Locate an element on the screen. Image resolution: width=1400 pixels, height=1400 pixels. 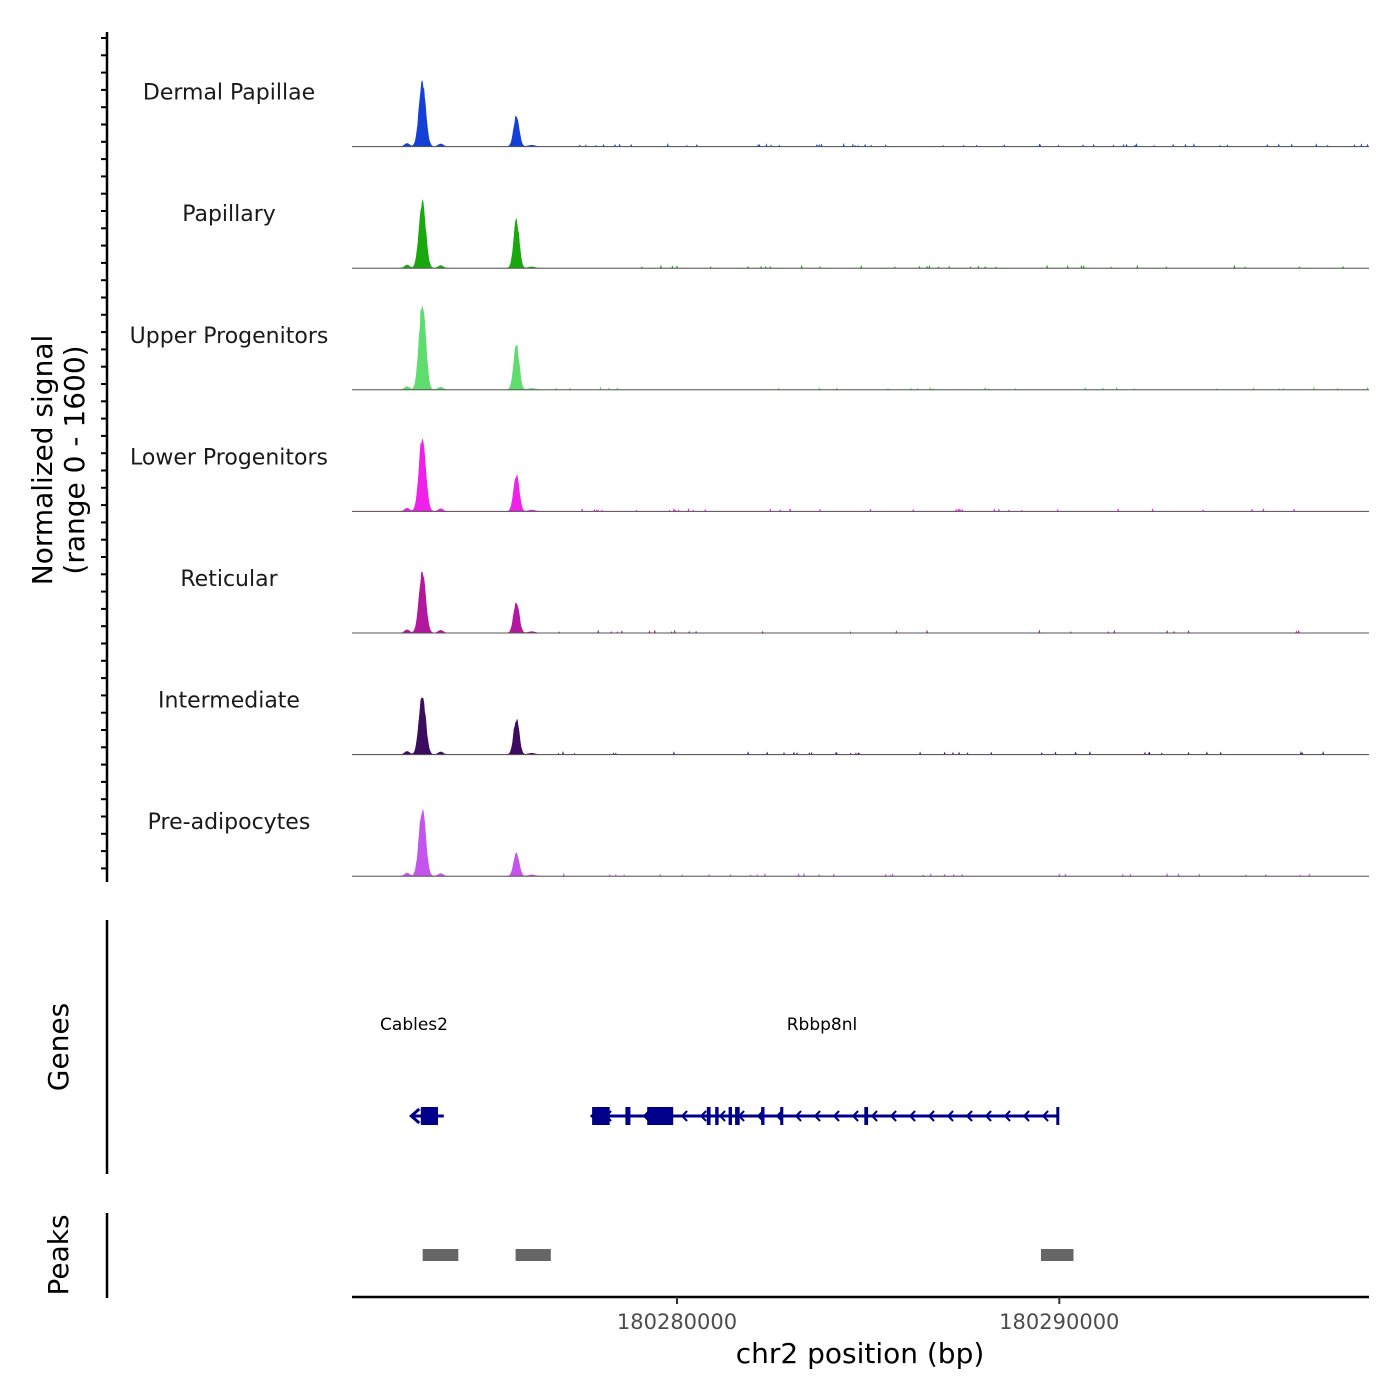
x-axis: 180280000 180290000 chr2 position (bp) is located at coordinates (860, 1332).